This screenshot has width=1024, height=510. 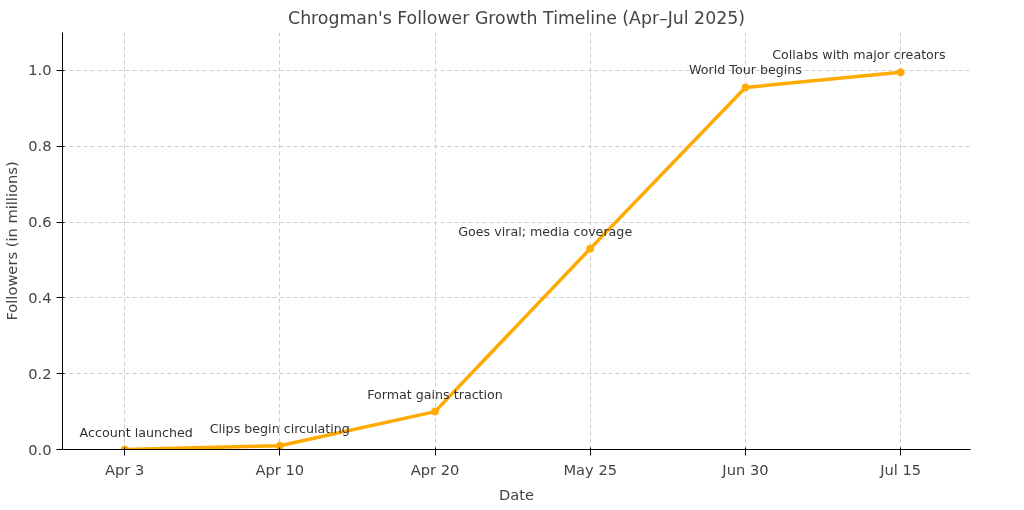 What do you see at coordinates (435, 469) in the screenshot?
I see `x-tick-label: Apr 20` at bounding box center [435, 469].